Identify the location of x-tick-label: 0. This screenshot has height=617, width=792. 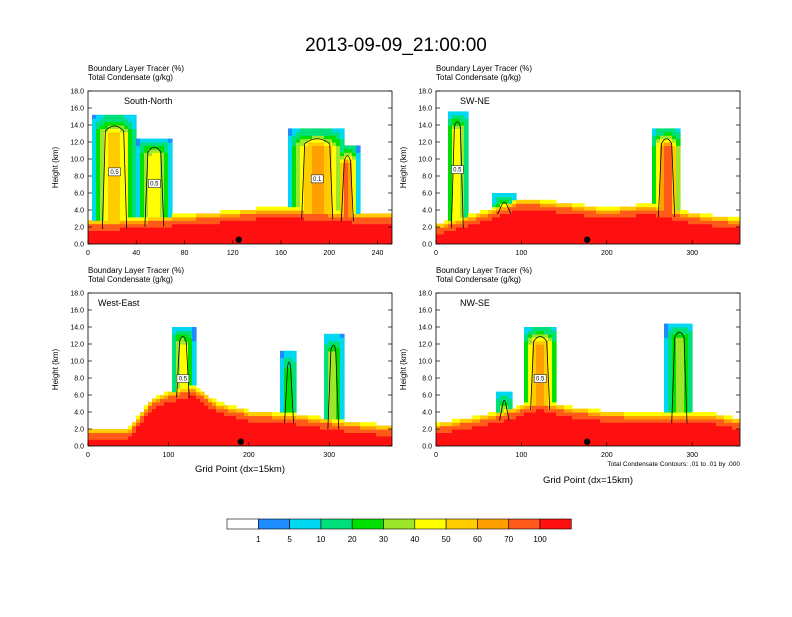
(88, 253).